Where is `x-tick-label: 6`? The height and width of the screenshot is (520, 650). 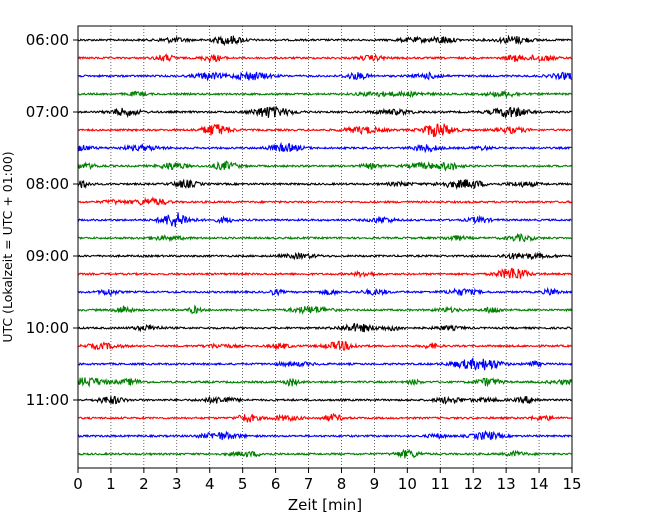 x-tick-label: 6 is located at coordinates (276, 484).